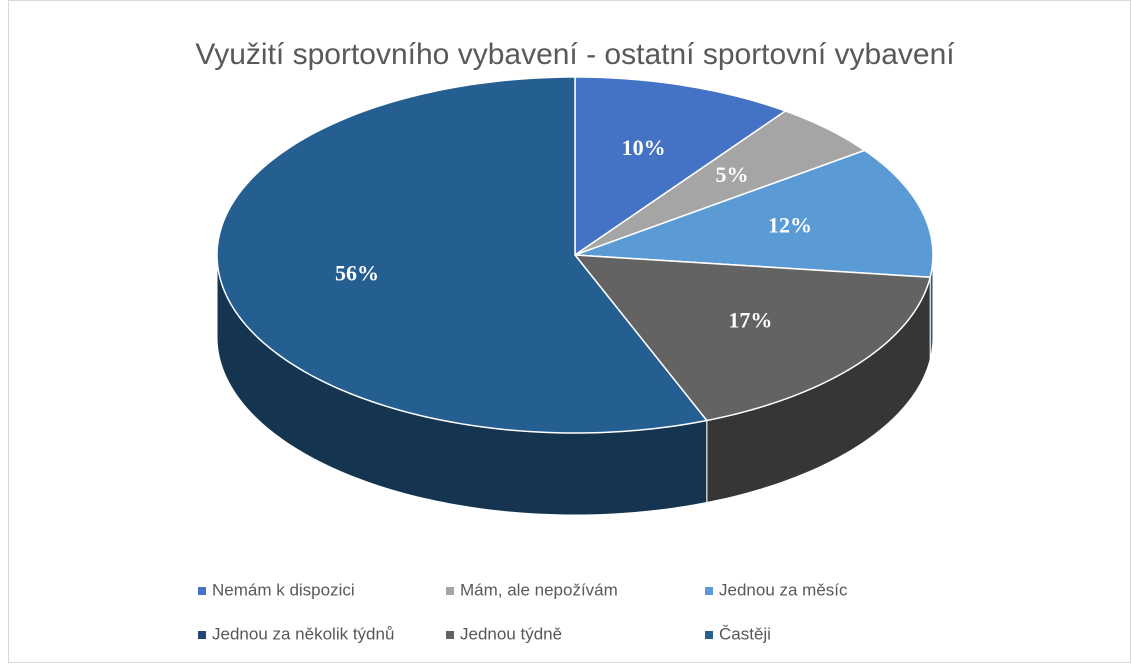 This screenshot has height=664, width=1132. I want to click on value-label: 5%, so click(731, 174).